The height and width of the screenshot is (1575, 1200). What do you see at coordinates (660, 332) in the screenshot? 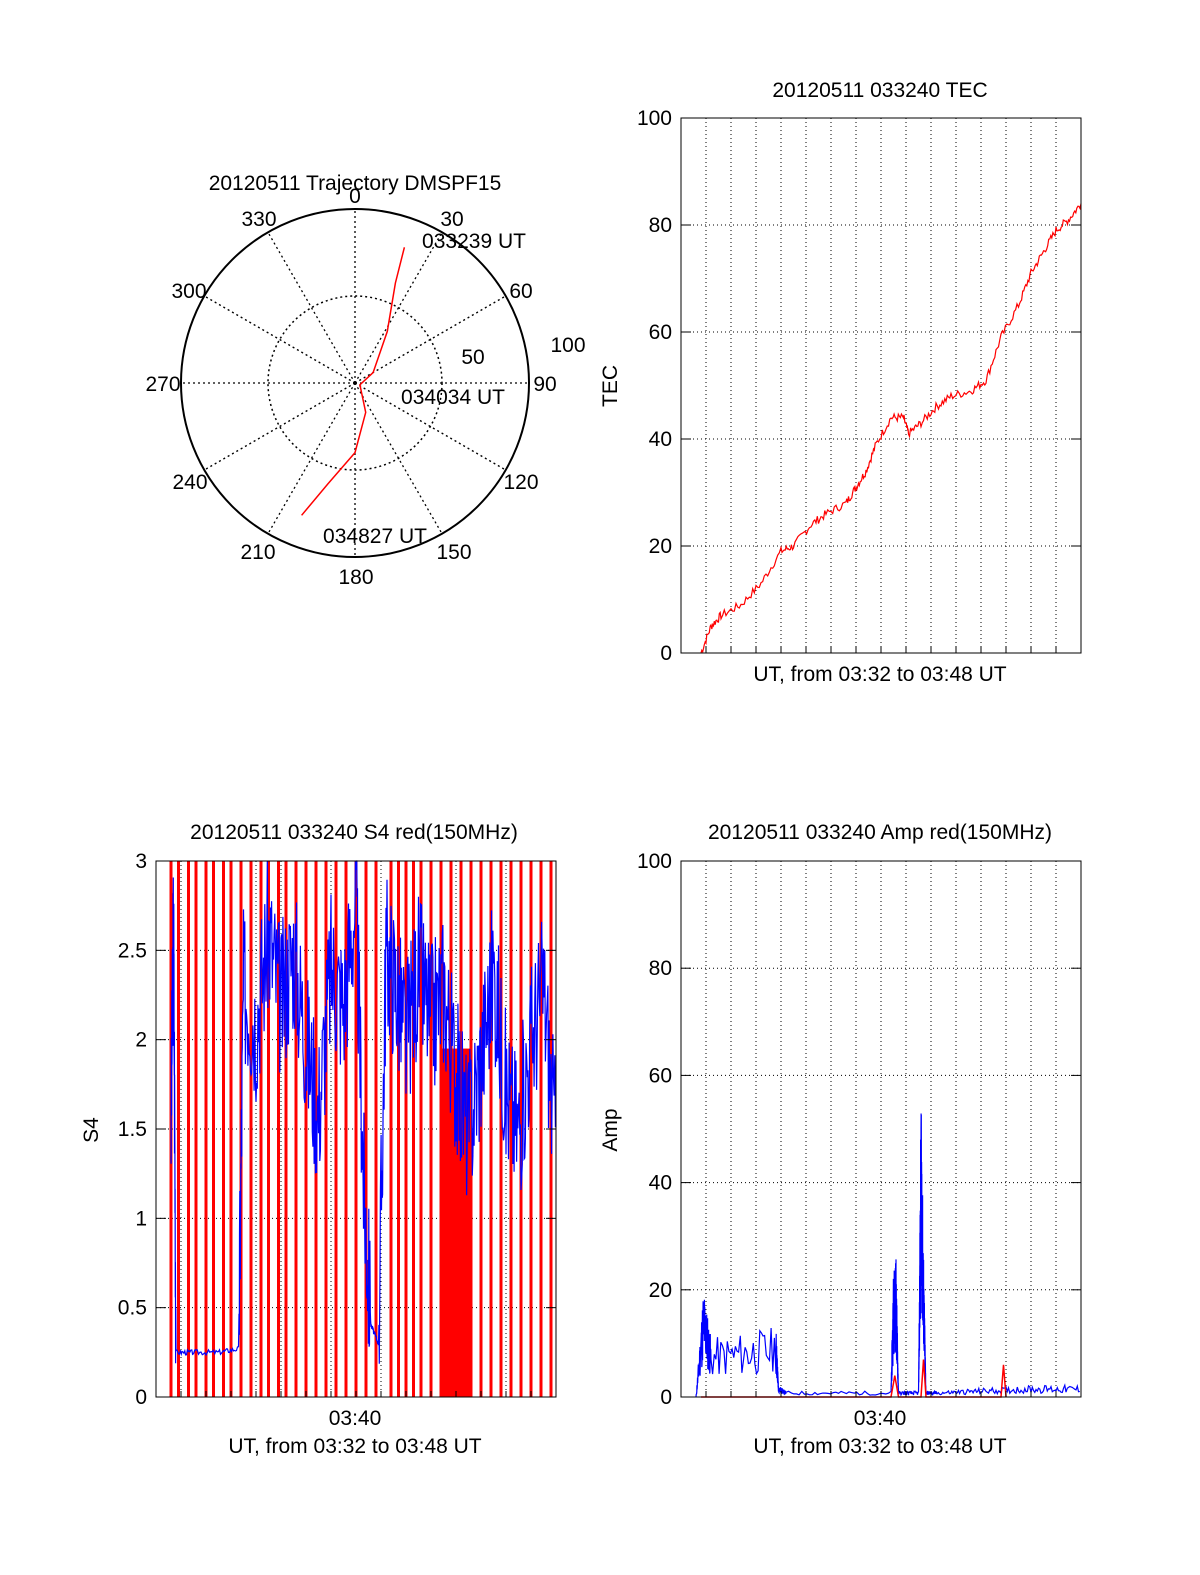
I see `tec-ytick-label: 60` at bounding box center [660, 332].